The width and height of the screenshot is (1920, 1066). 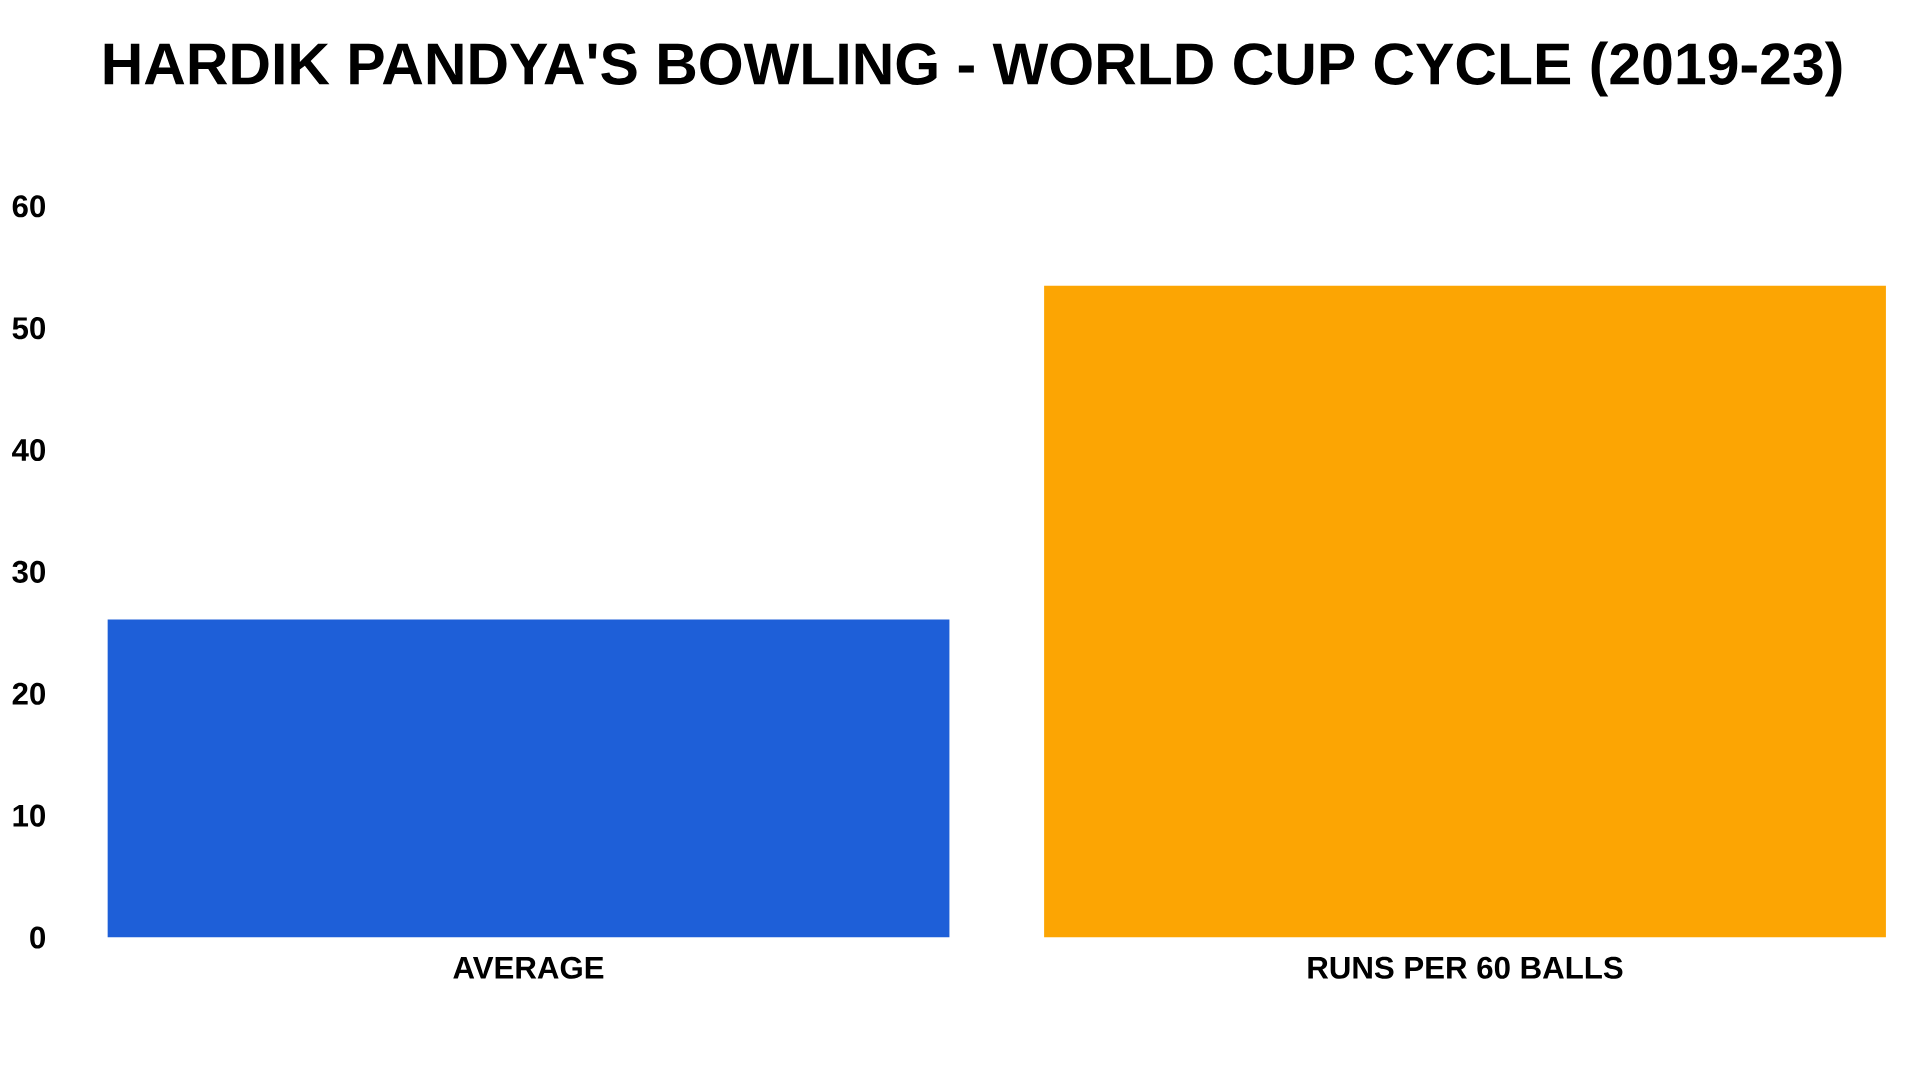 What do you see at coordinates (973, 69) in the screenshot?
I see `chart-title: HARDIK PANDYA'S BOWLING - WORLD CUP CYCLE (2019-23)` at bounding box center [973, 69].